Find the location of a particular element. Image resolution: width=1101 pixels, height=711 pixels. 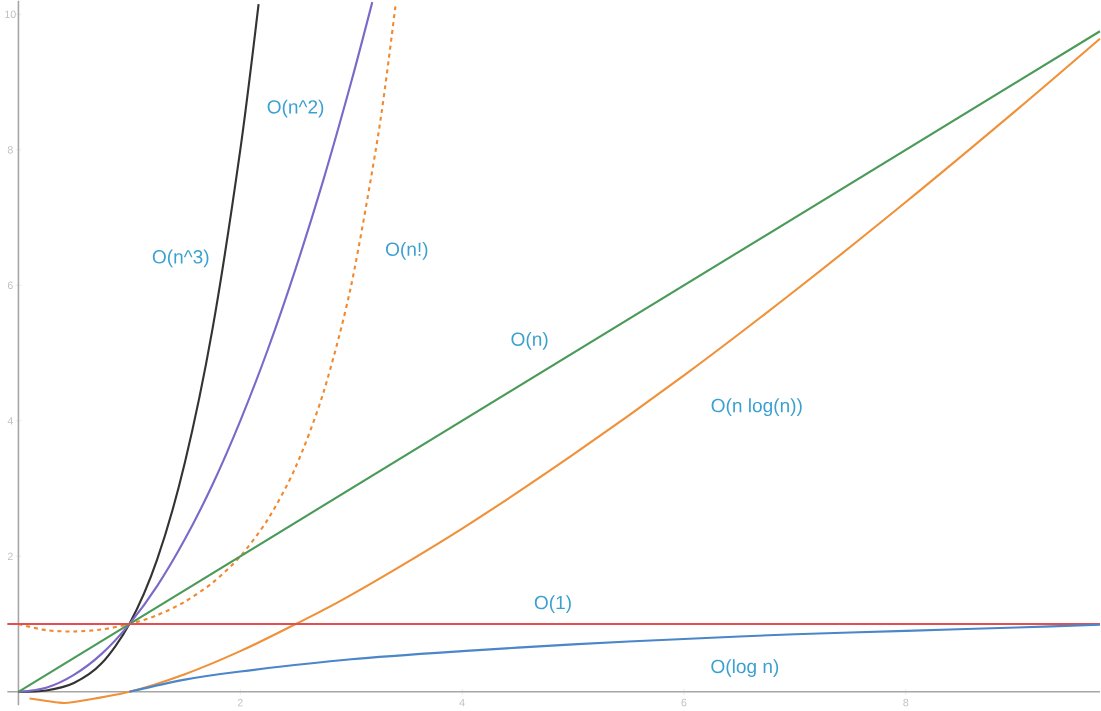

series-label: O(n) is located at coordinates (529, 341).